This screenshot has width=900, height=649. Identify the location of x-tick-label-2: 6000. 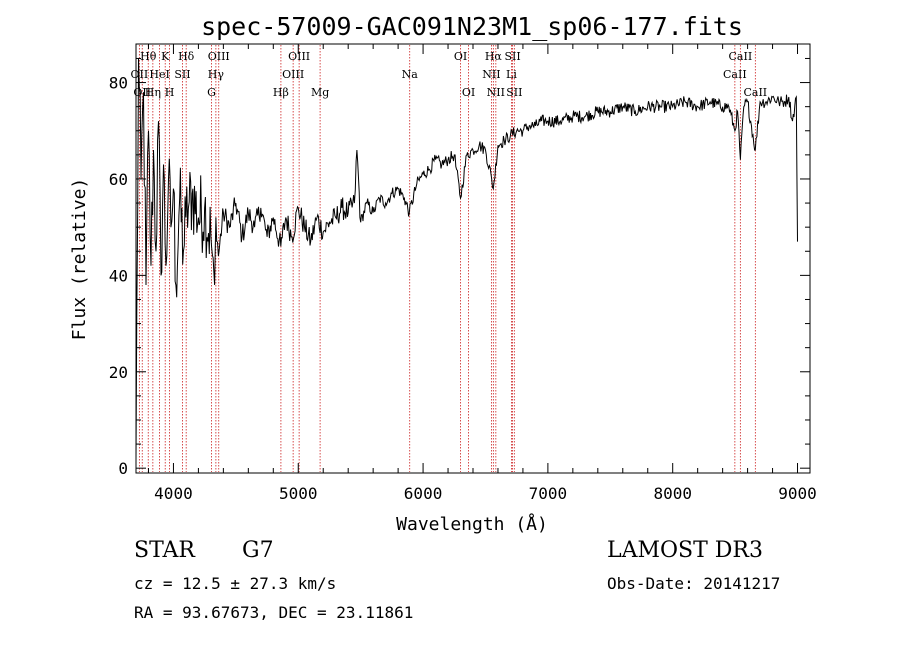
(423, 493).